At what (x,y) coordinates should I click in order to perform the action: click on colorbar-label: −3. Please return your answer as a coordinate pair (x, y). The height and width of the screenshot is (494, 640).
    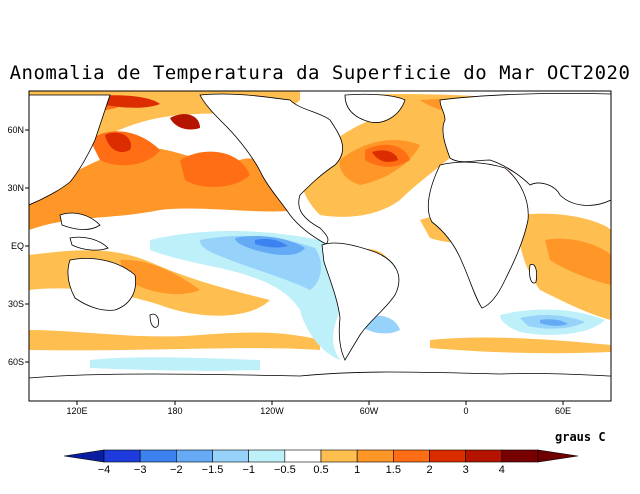
    Looking at the image, I should click on (140, 470).